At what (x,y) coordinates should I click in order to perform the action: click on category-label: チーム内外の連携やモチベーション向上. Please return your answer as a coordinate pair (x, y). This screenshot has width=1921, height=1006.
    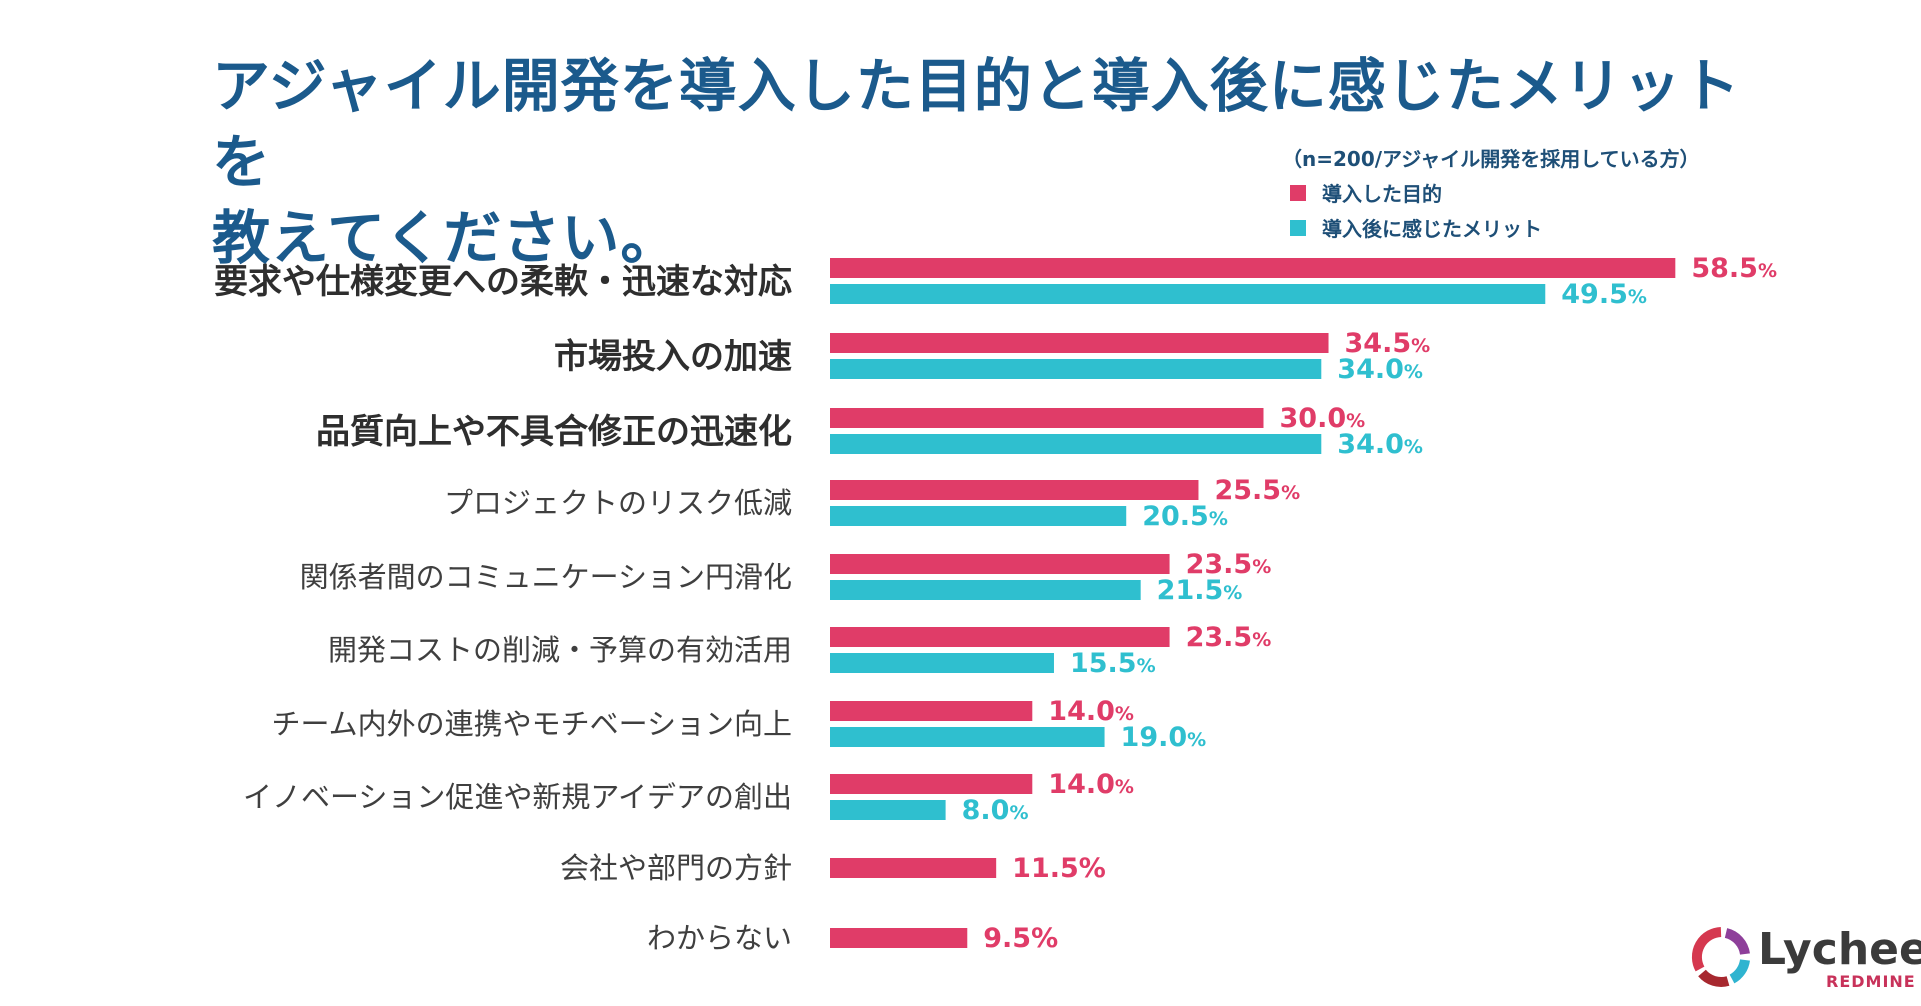
    Looking at the image, I should click on (531, 724).